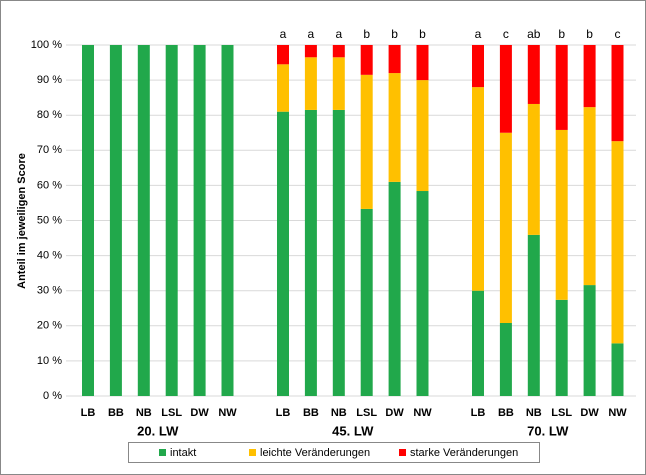 The height and width of the screenshot is (475, 646). What do you see at coordinates (49, 361) in the screenshot?
I see `y-tick-label: 10 %` at bounding box center [49, 361].